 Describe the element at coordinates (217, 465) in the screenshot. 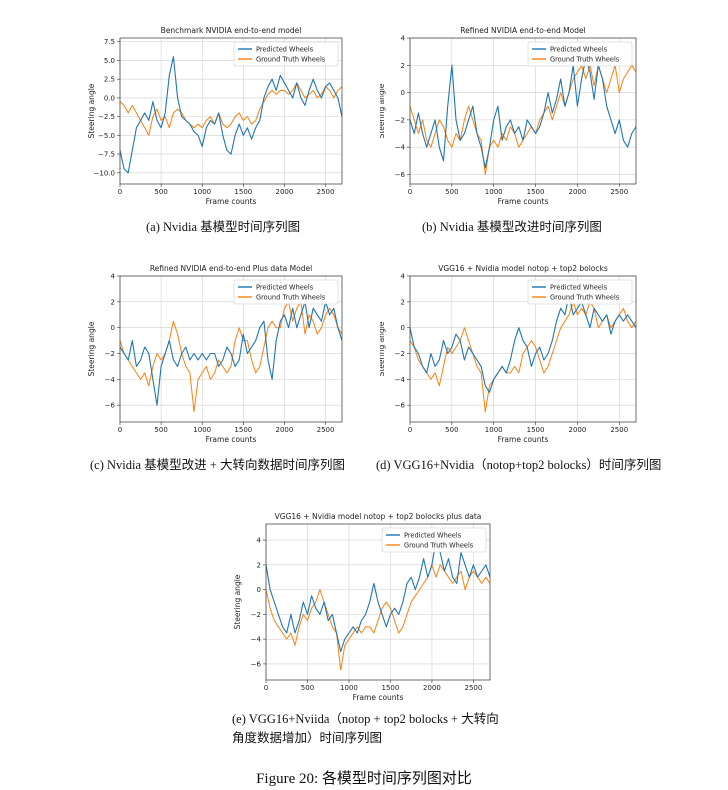

I see `caption-c: (c) Nvidia 基模型改进 + 大转向数据时间序列图` at that location.